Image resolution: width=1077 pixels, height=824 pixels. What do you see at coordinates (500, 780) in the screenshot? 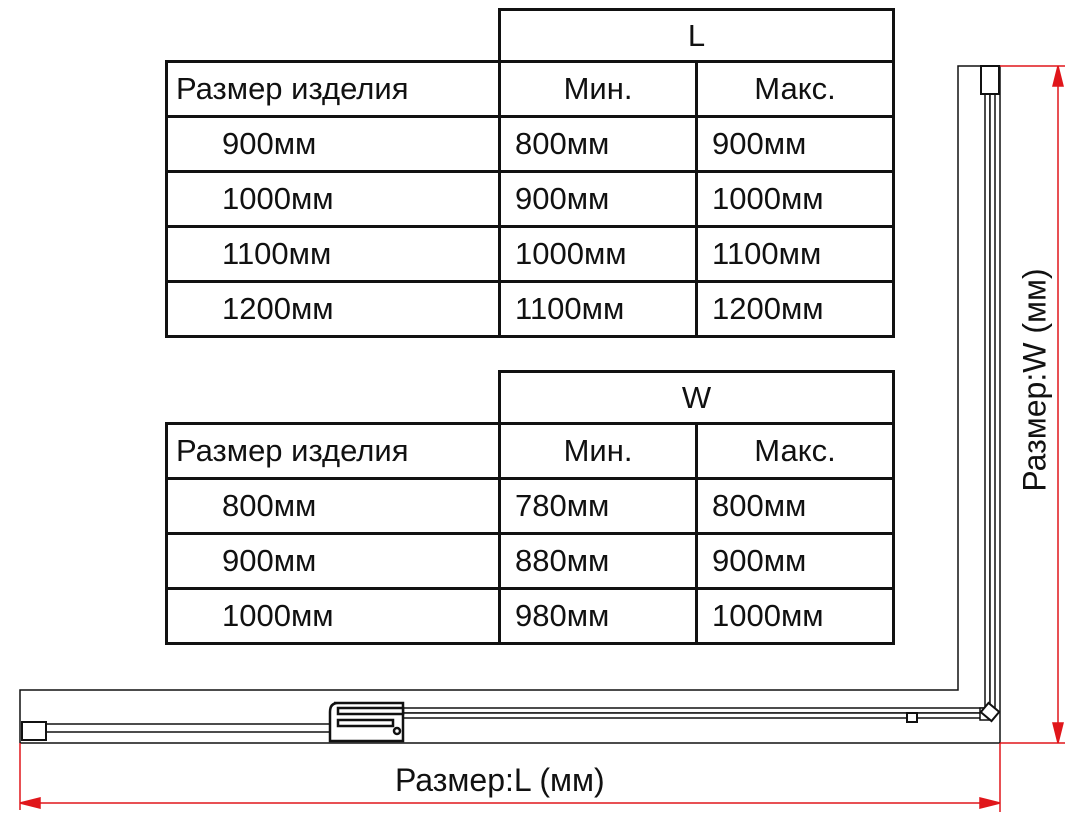
I see `length-dimension-label: Размер:L (мм)` at bounding box center [500, 780].